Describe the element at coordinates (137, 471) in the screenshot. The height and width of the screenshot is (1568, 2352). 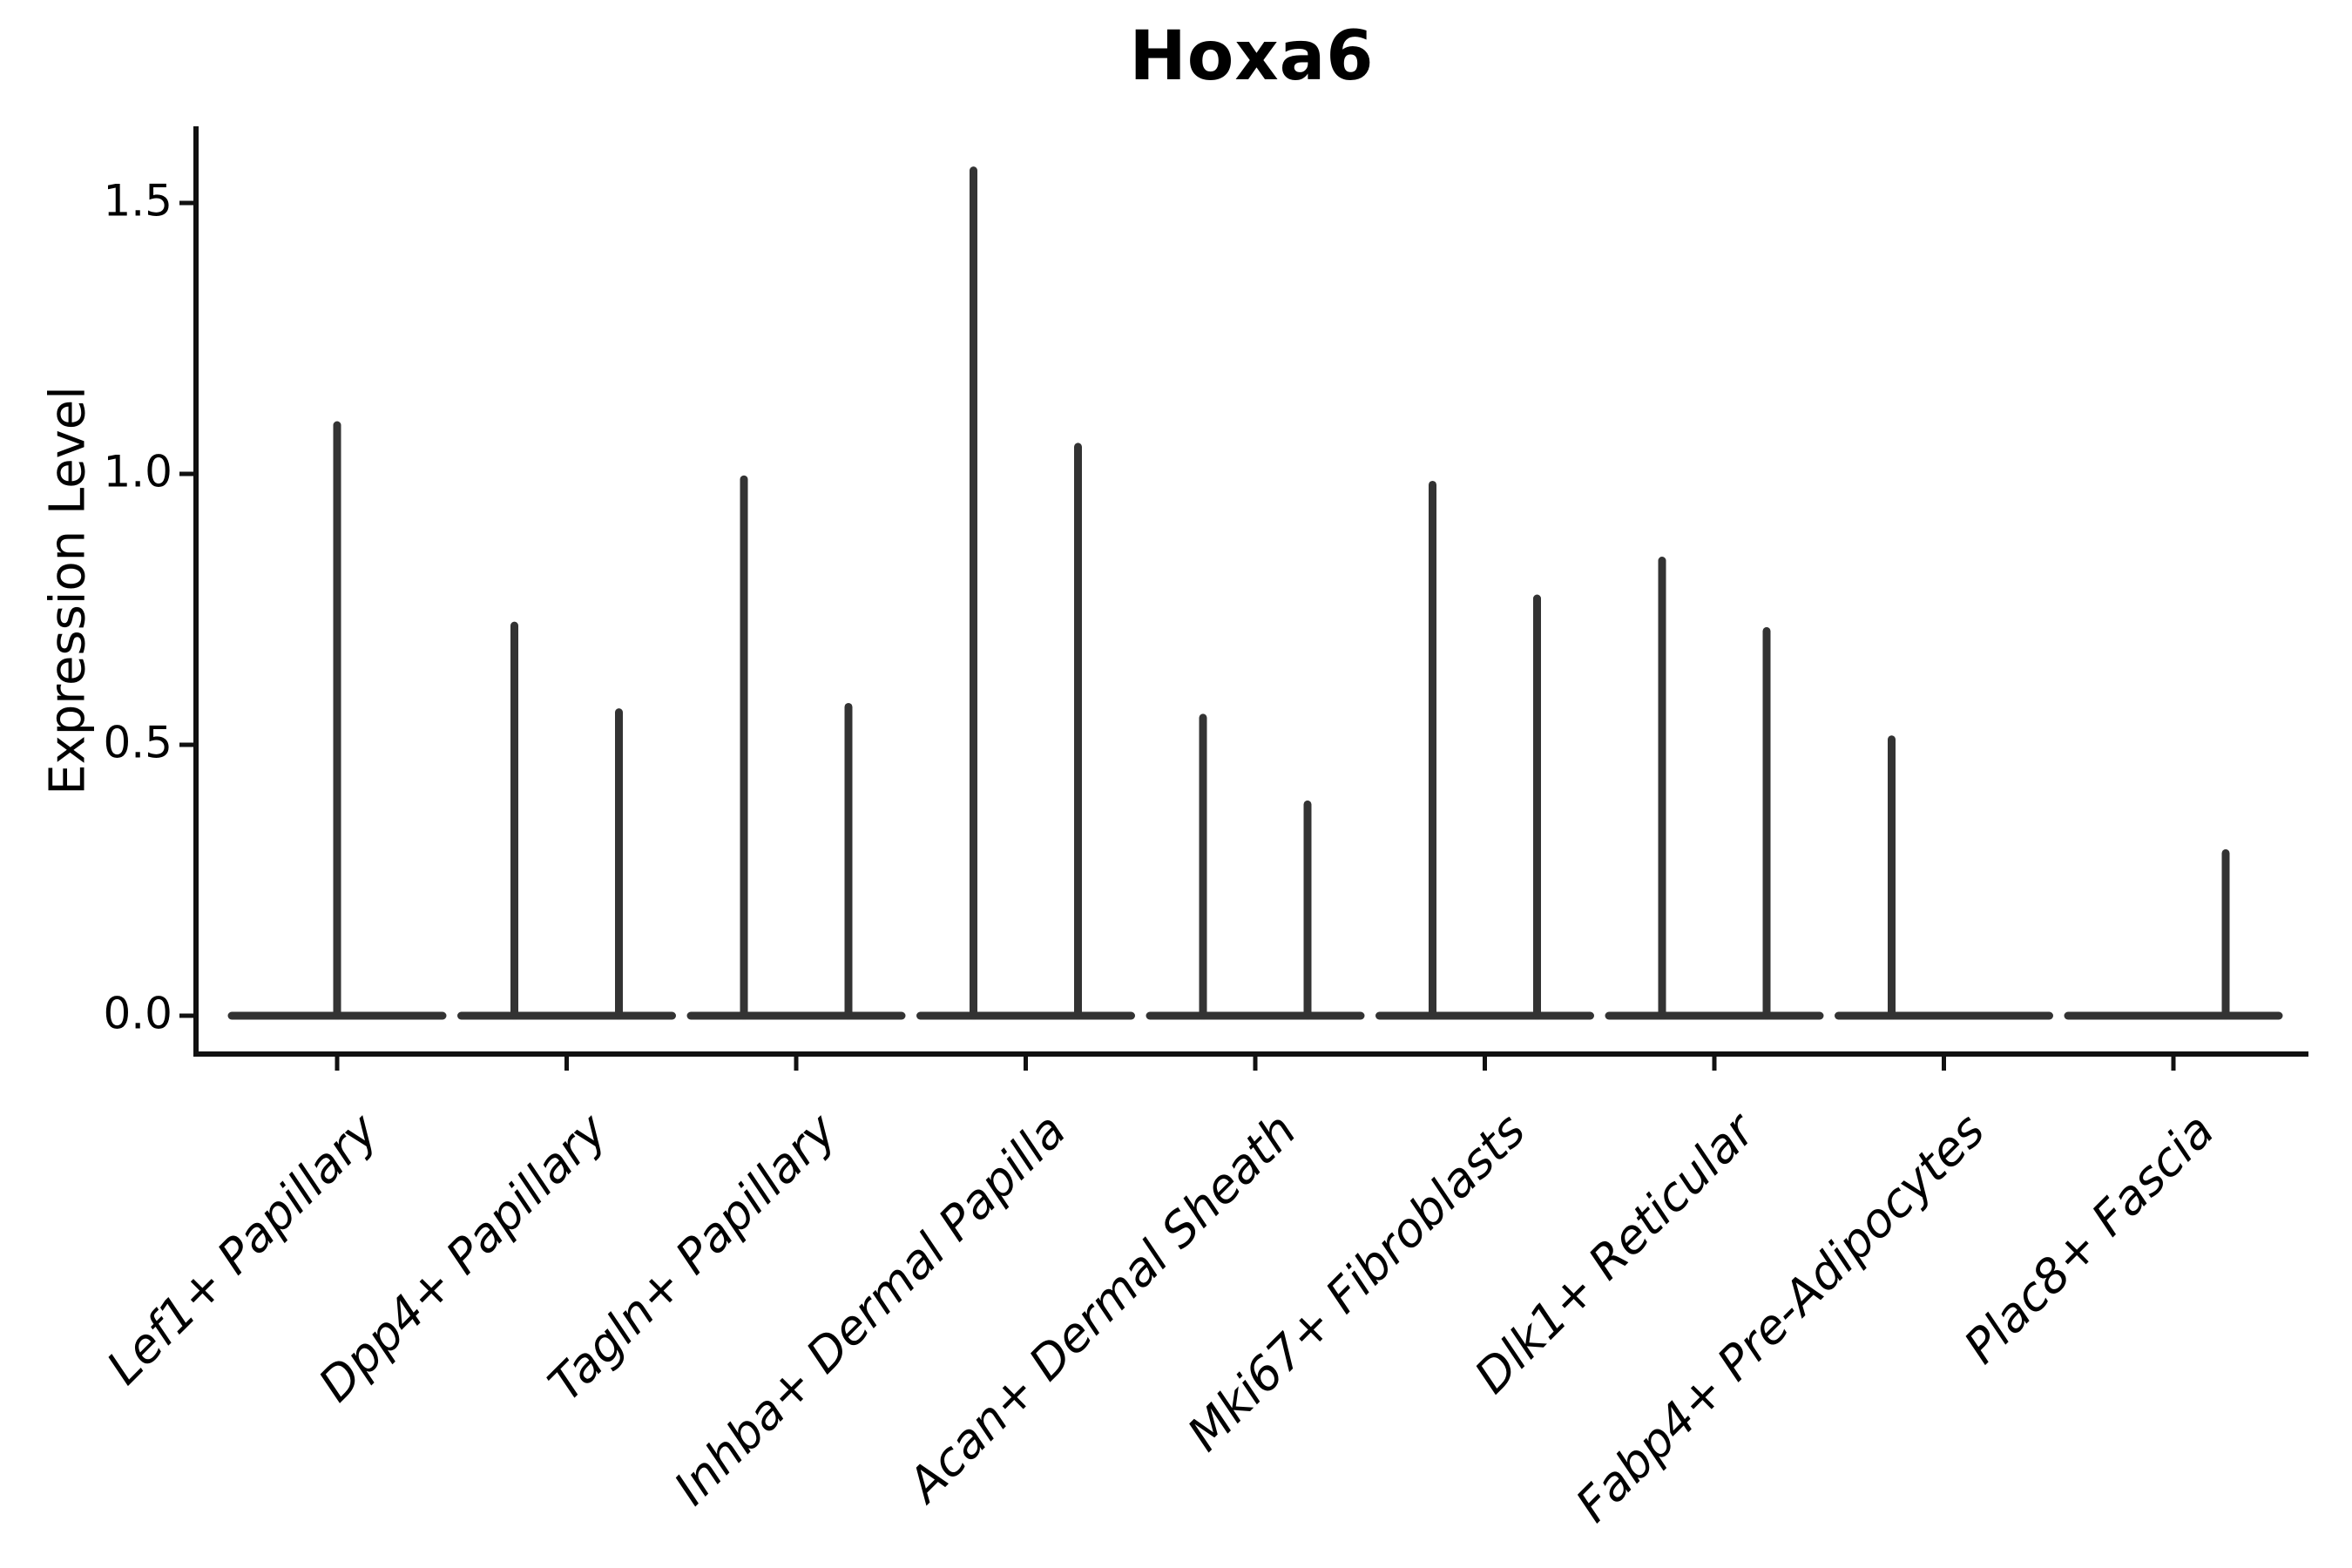
I see `y-tick-label: 1.0` at that location.